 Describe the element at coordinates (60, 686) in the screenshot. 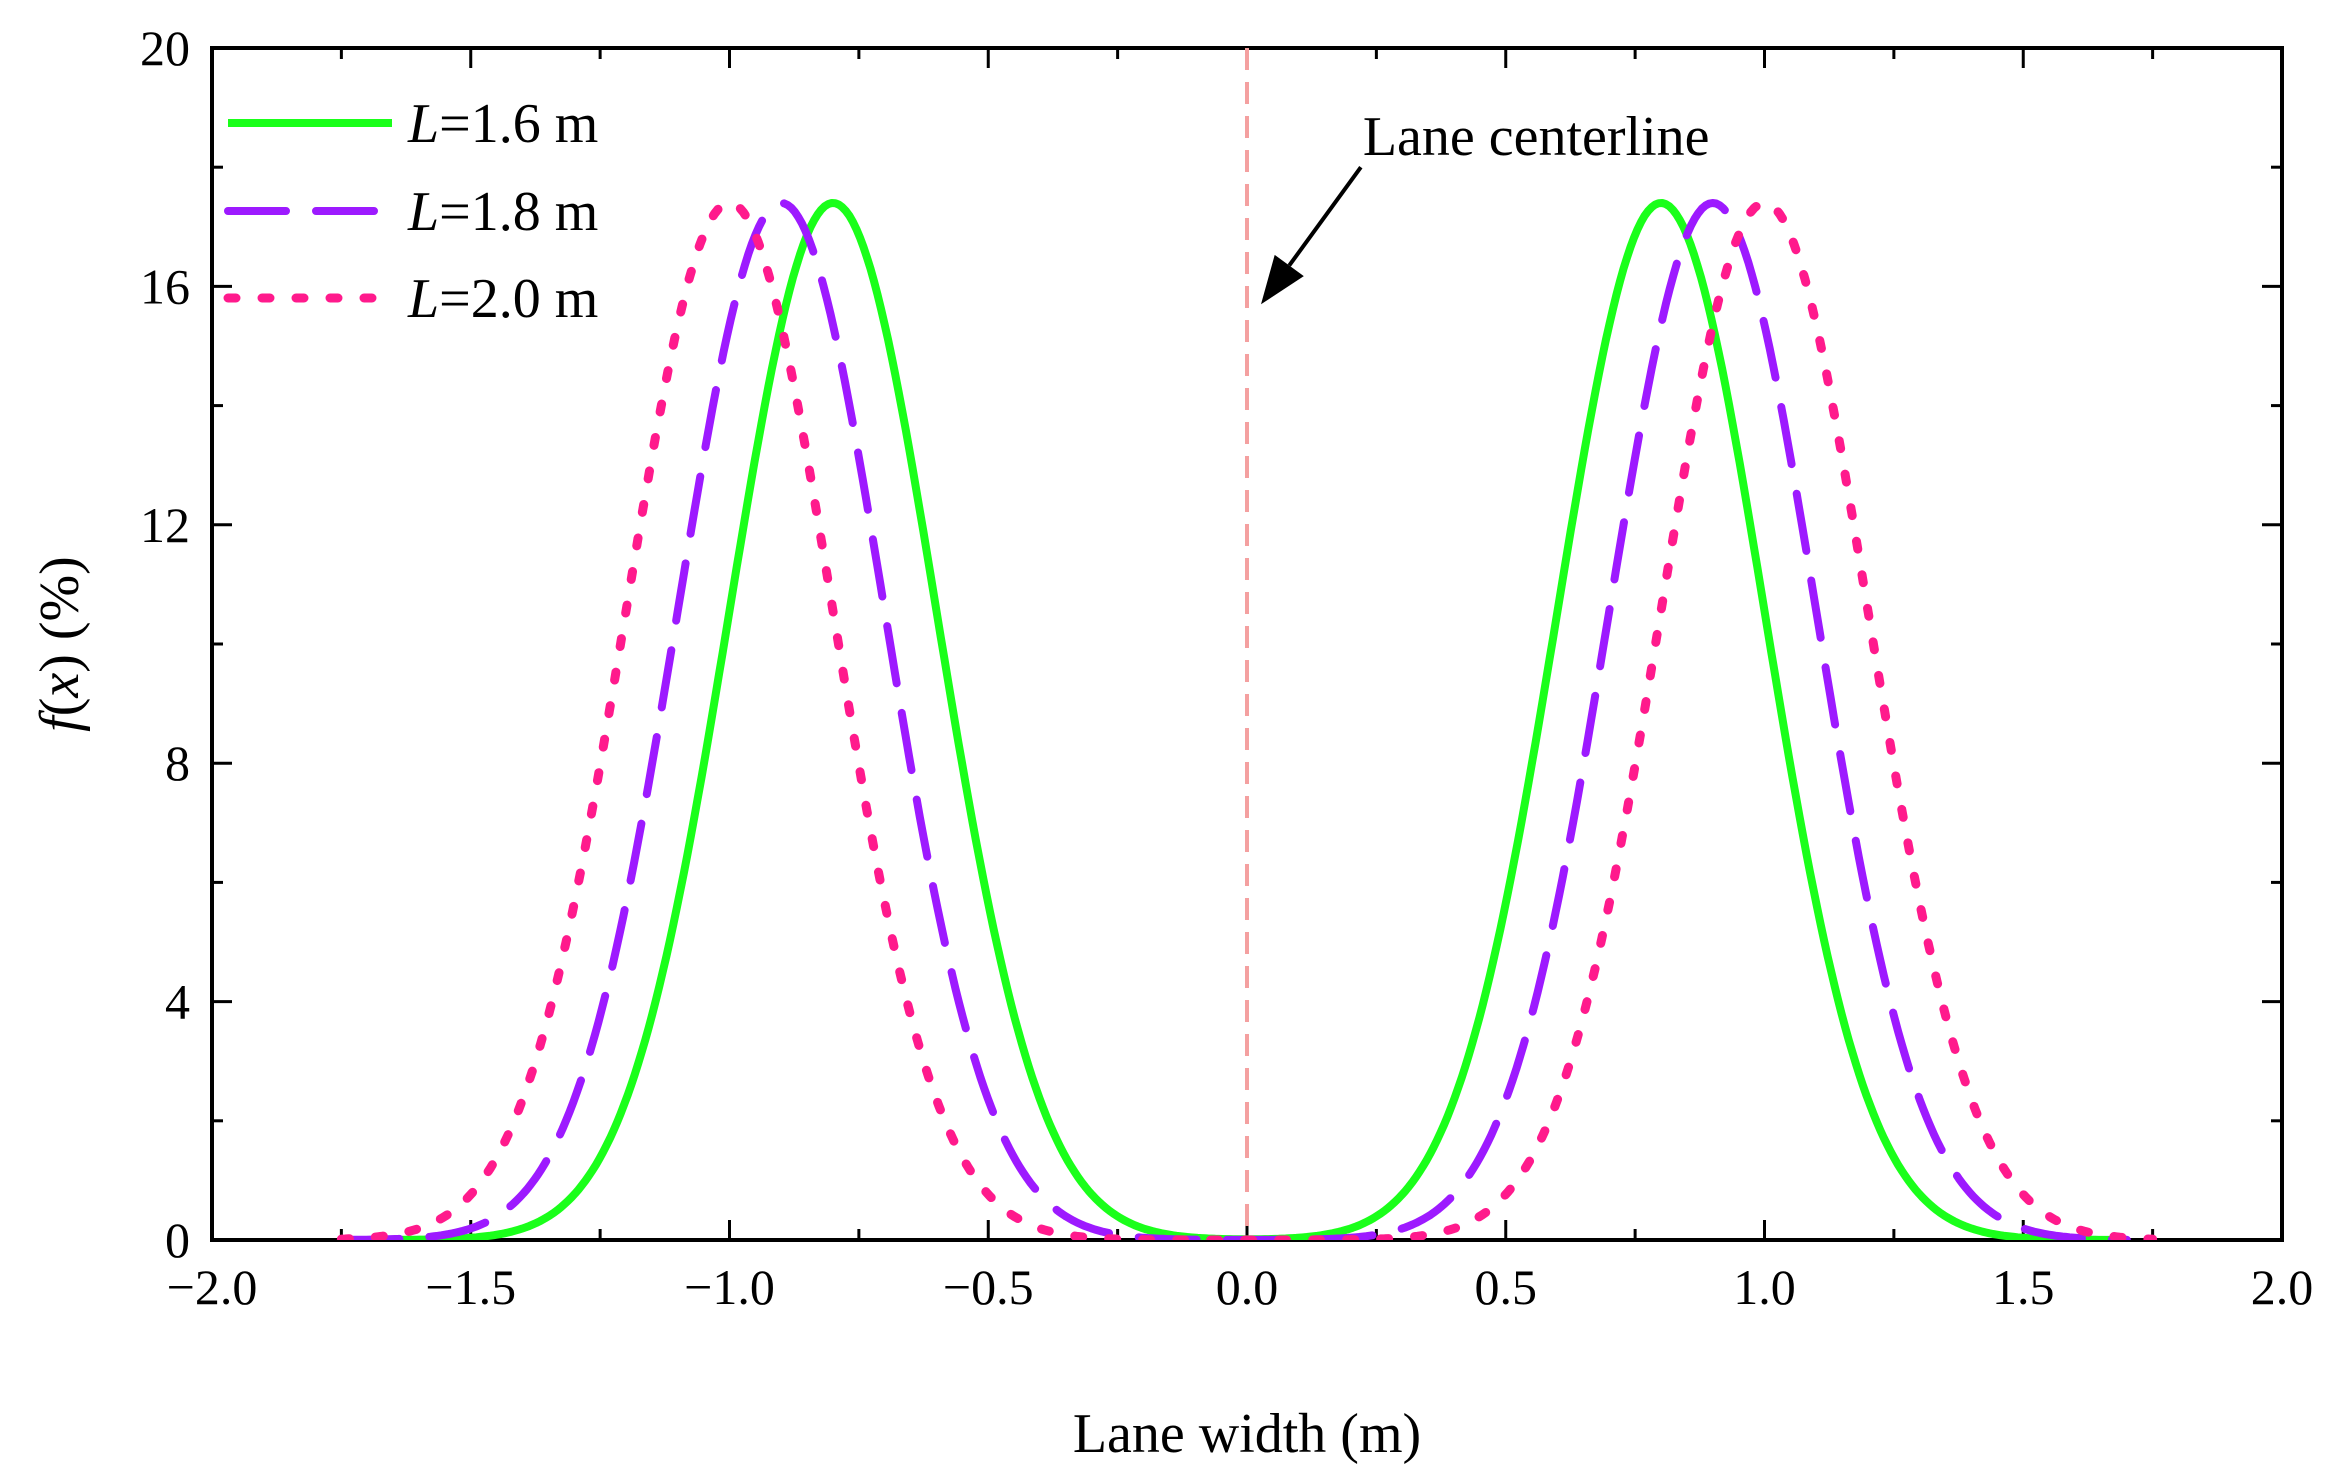

I see `y-title-var: x` at that location.